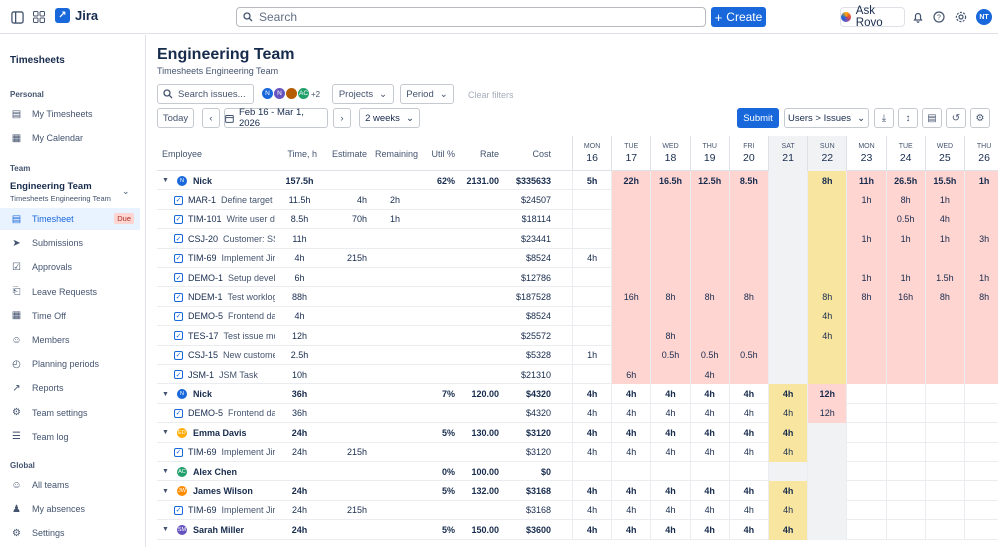  What do you see at coordinates (905, 153) in the screenshot?
I see `day-header: TUE 24` at bounding box center [905, 153].